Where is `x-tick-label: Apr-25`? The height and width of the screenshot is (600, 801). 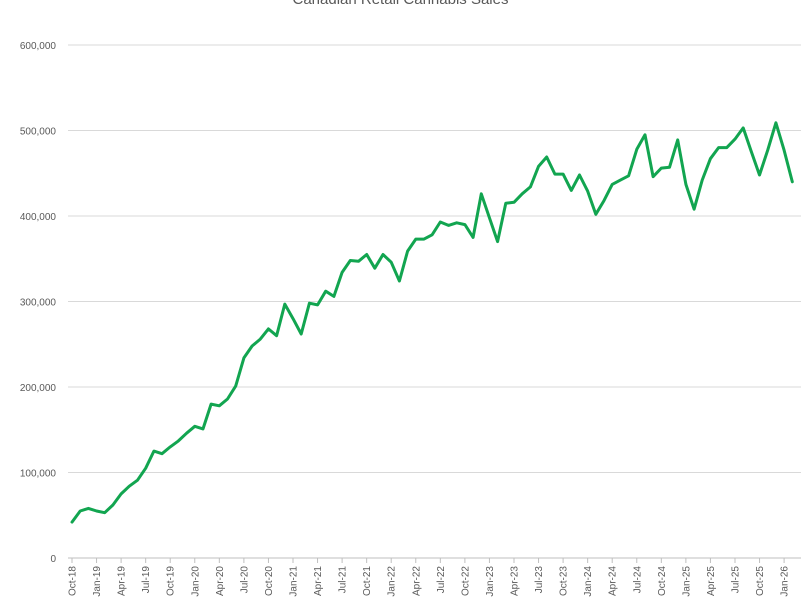 x-tick-label: Apr-25 is located at coordinates (711, 581).